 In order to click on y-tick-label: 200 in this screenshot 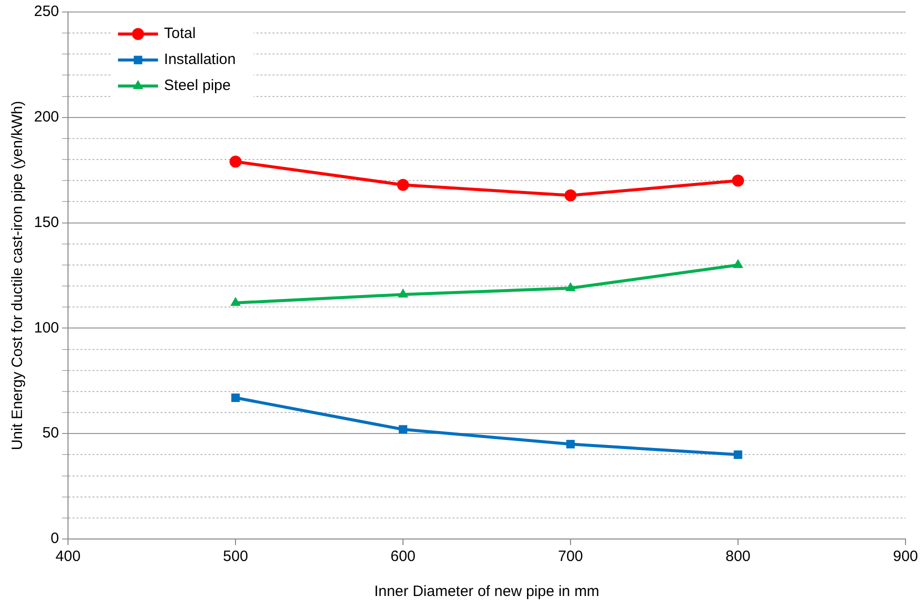, I will do `click(47, 117)`.